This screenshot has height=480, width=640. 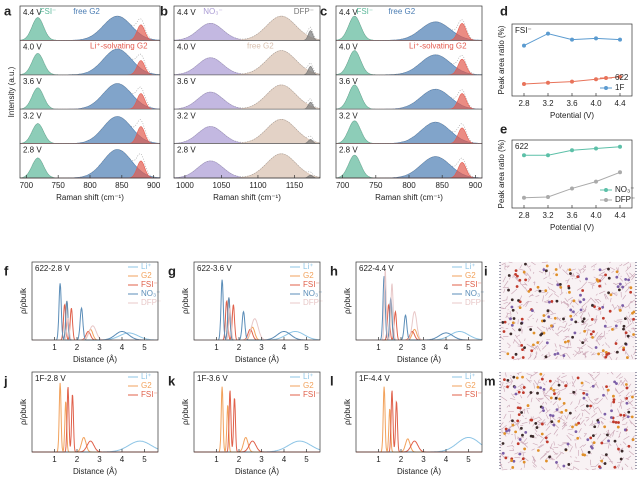 I want to click on x-tick-label: 900, so click(x=154, y=185).